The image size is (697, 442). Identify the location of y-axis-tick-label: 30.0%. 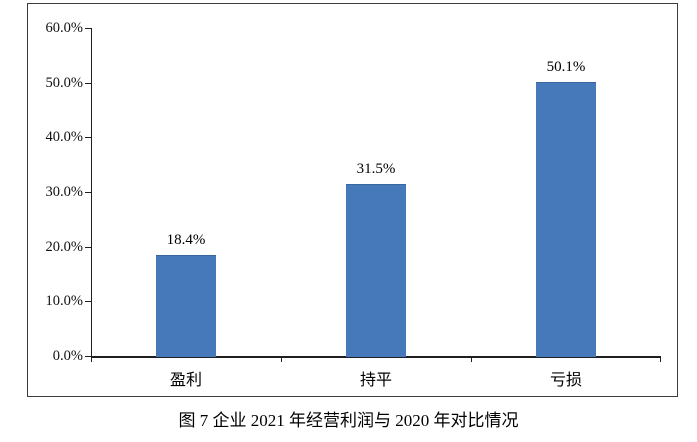
(64, 192).